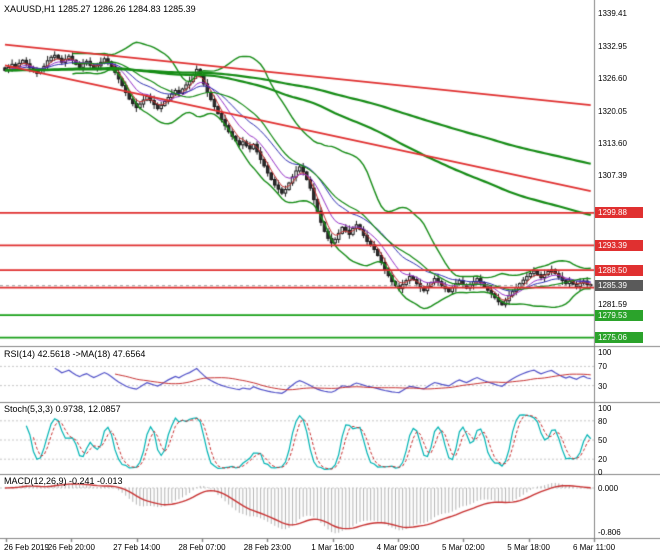 The image size is (660, 560). What do you see at coordinates (612, 78) in the screenshot?
I see `price-tick: 1326.60` at bounding box center [612, 78].